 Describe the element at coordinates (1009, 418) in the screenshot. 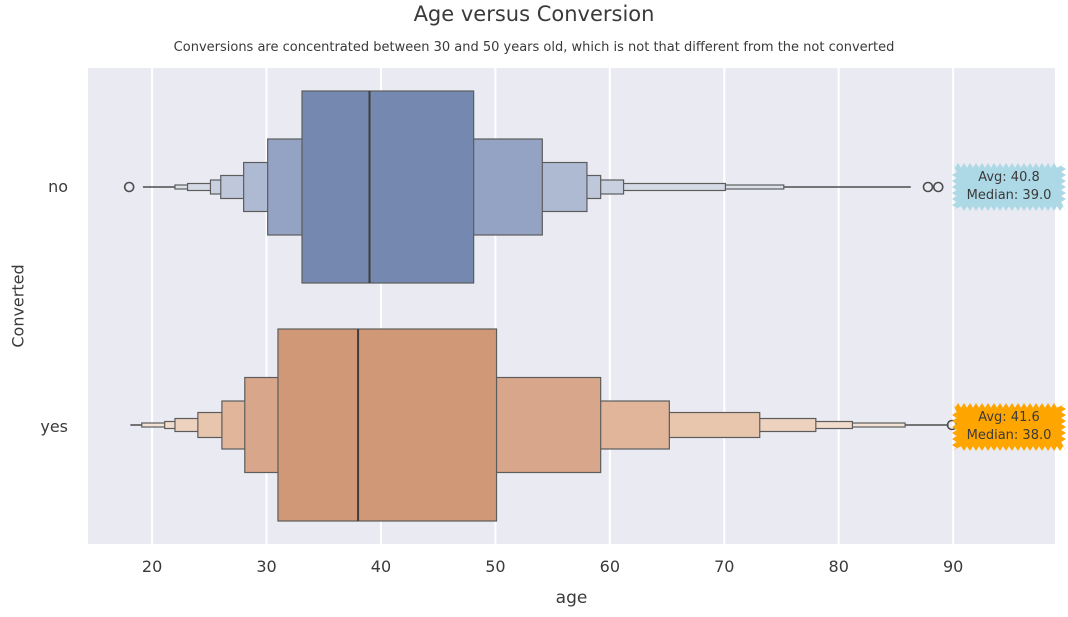

I see `annotation-yes-avg: Avg: 41.6` at that location.